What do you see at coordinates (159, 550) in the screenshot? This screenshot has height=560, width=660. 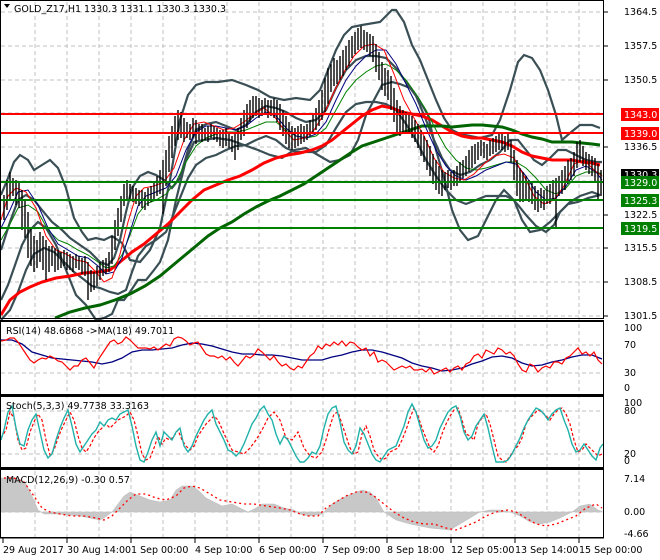 I see `time-label: 1 Sep 00:00` at bounding box center [159, 550].